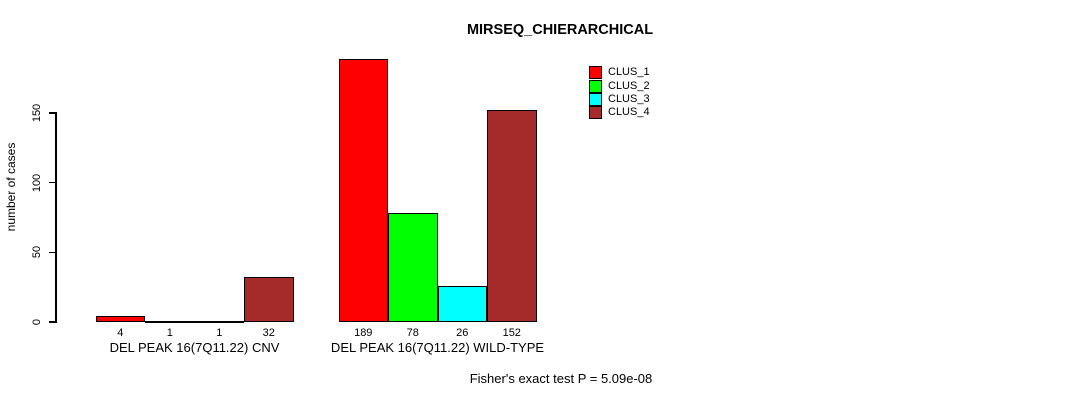 The width and height of the screenshot is (1090, 400). What do you see at coordinates (11, 187) in the screenshot?
I see `y-axis-label: number of cases` at bounding box center [11, 187].